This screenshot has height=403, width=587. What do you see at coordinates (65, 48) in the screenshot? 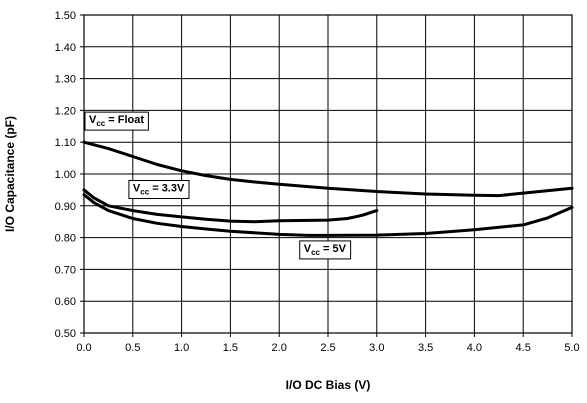
I see `y-tick-label: 1.40` at bounding box center [65, 48].